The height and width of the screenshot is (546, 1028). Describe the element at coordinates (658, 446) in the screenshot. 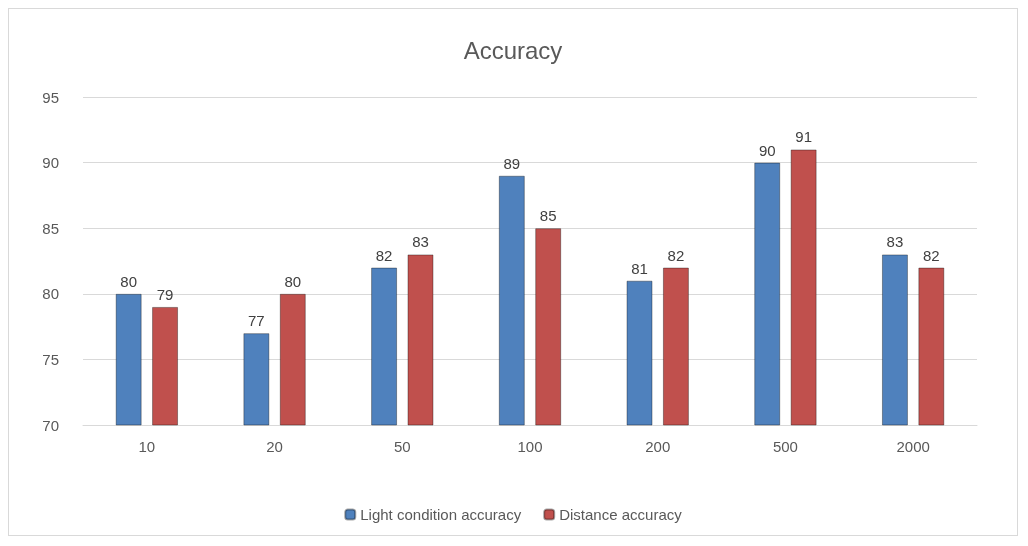

I see `x-tick-label: 200` at that location.